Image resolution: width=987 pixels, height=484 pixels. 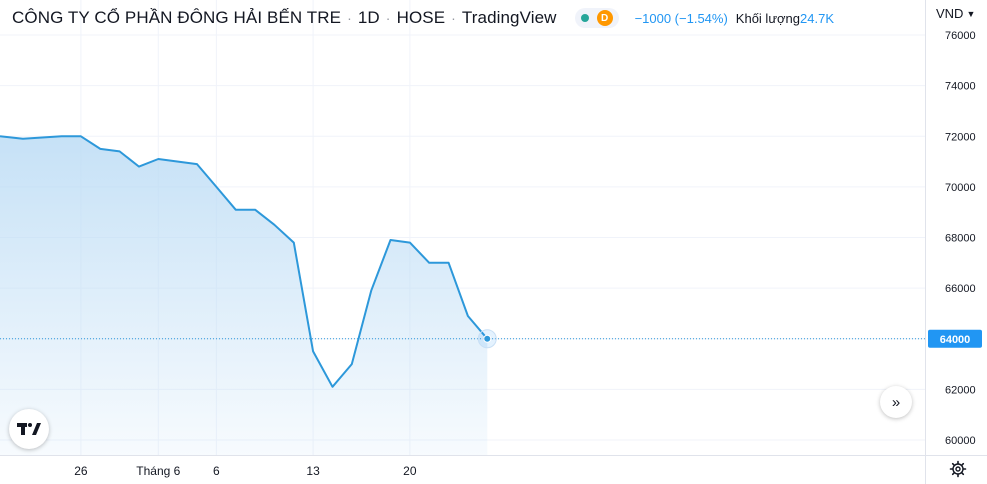 What do you see at coordinates (960, 36) in the screenshot?
I see `y-tick-label: 76000` at bounding box center [960, 36].